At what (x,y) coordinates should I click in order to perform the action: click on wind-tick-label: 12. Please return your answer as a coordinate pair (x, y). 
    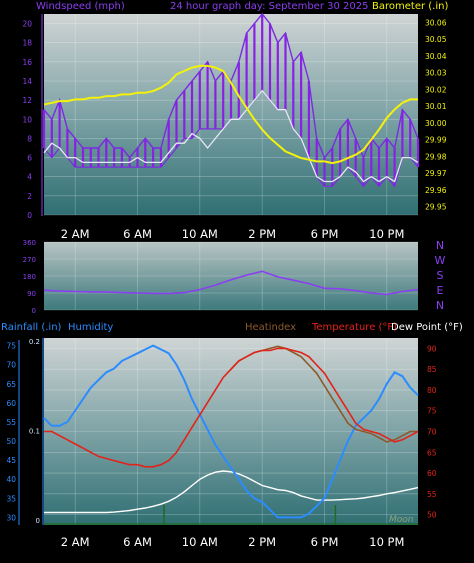
    Looking at the image, I should click on (27, 100).